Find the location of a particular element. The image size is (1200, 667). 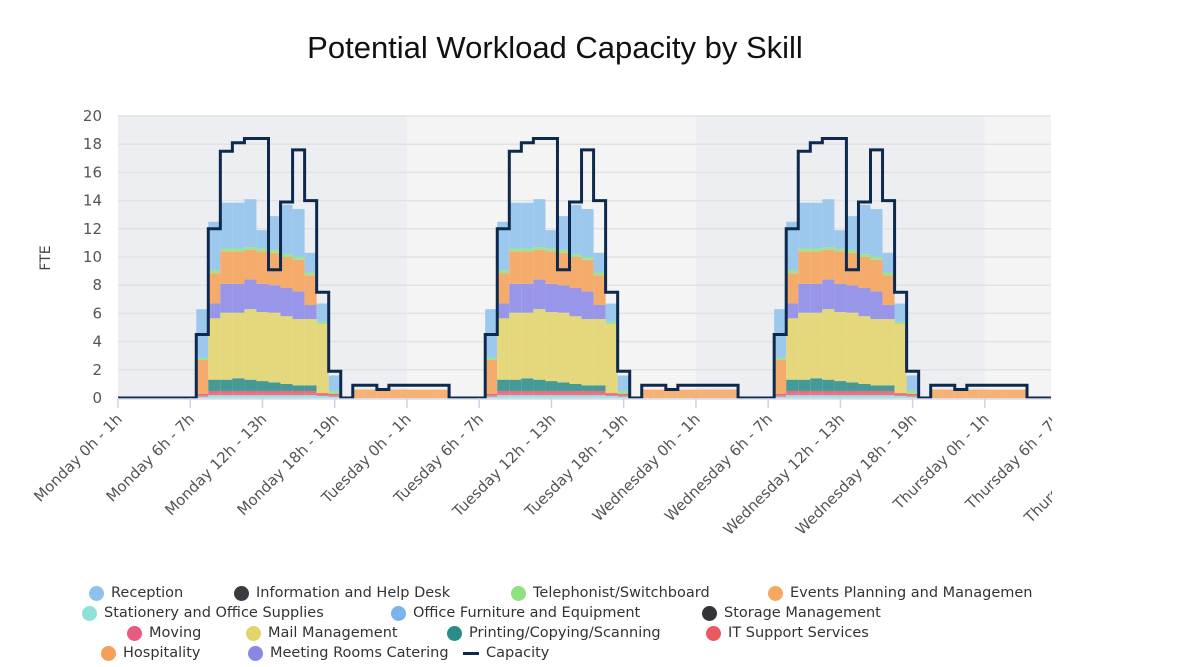

legend-item-capacity: Capacity is located at coordinates (506, 653).